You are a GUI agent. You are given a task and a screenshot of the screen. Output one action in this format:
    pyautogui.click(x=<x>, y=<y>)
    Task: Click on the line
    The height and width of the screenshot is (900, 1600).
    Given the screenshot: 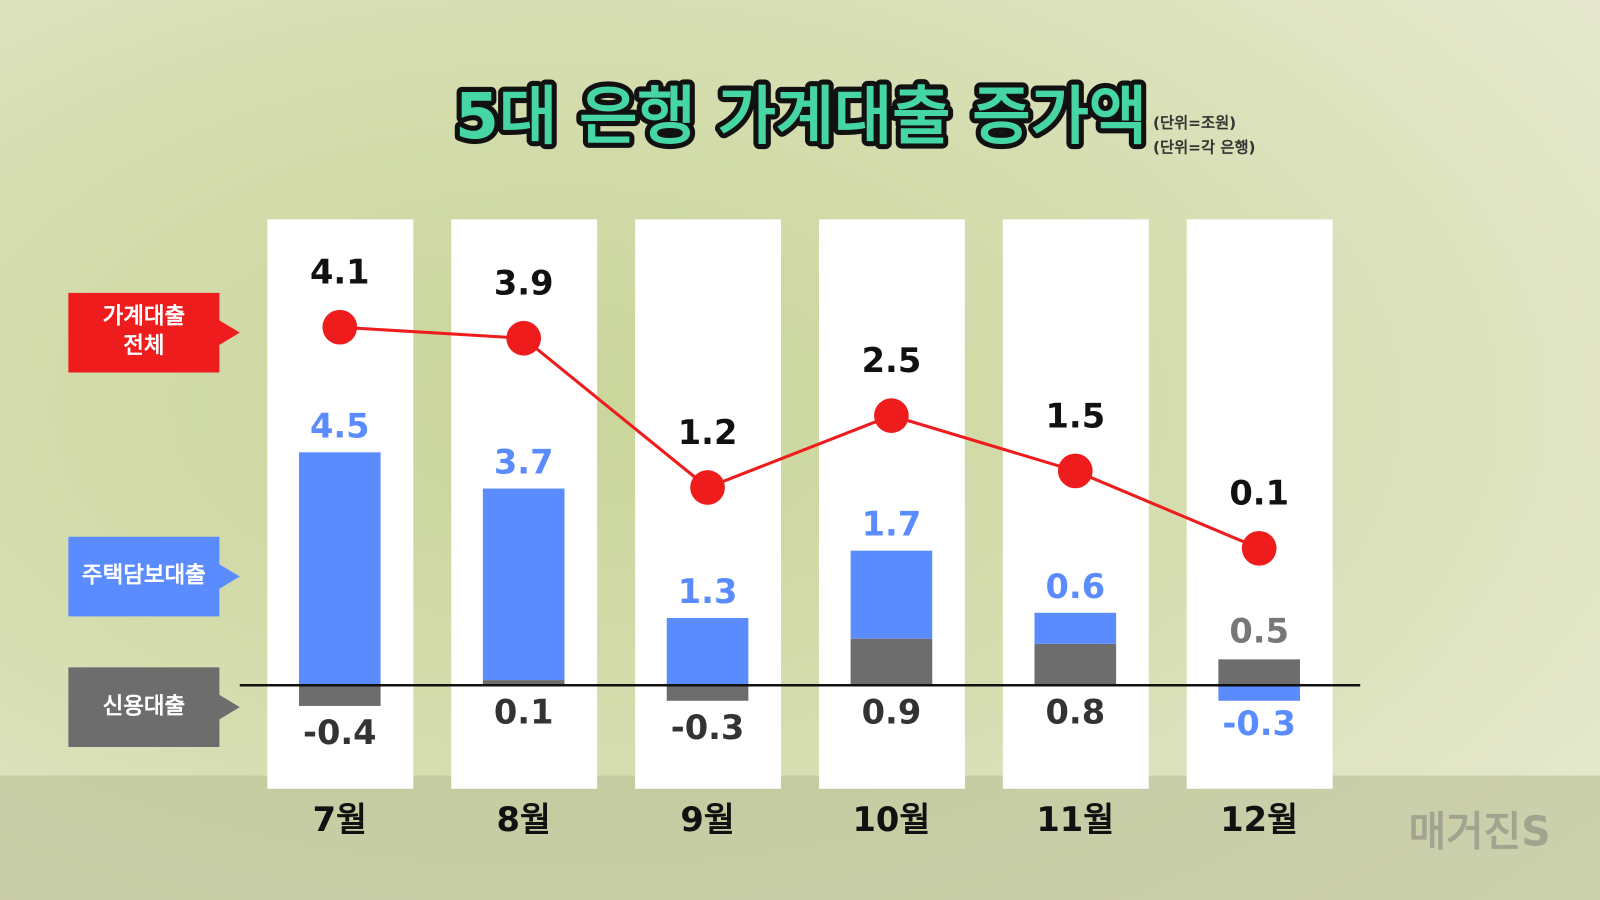 What is the action you would take?
    pyautogui.click(x=799, y=437)
    